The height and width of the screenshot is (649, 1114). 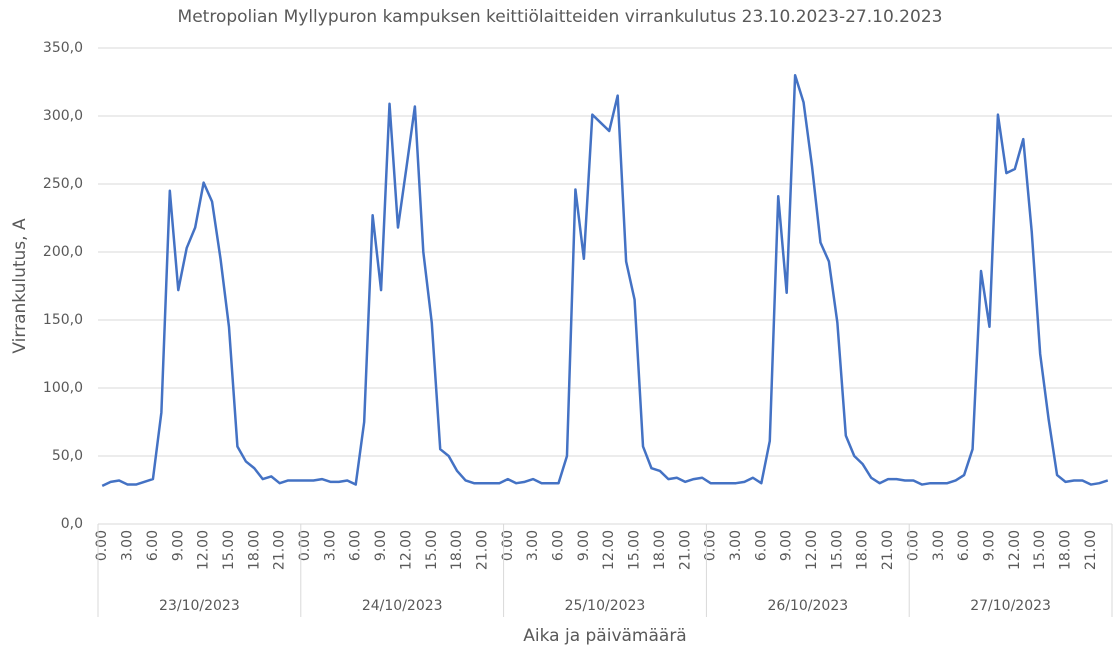 What do you see at coordinates (67, 456) in the screenshot?
I see `y-tick-label: 50,0` at bounding box center [67, 456].